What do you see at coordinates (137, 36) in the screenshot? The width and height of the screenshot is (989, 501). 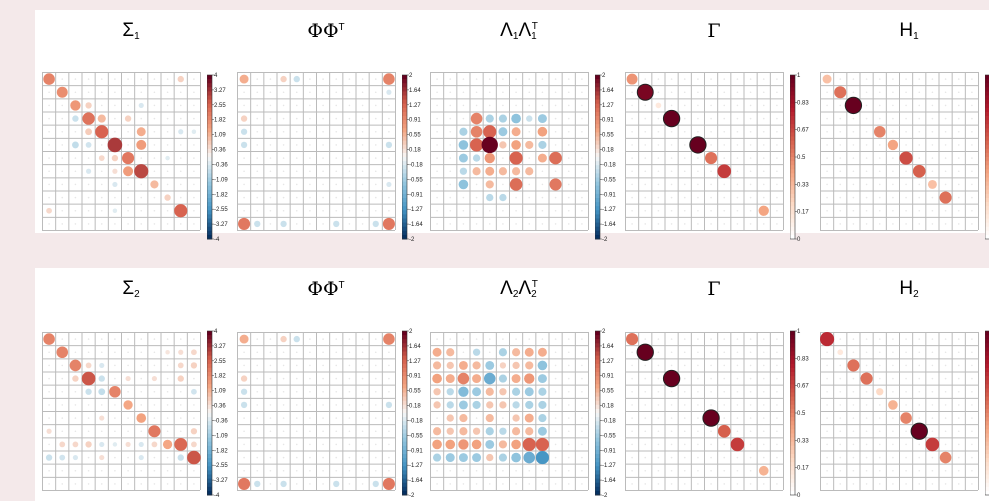 I see `title-subscript: 1` at bounding box center [137, 36].